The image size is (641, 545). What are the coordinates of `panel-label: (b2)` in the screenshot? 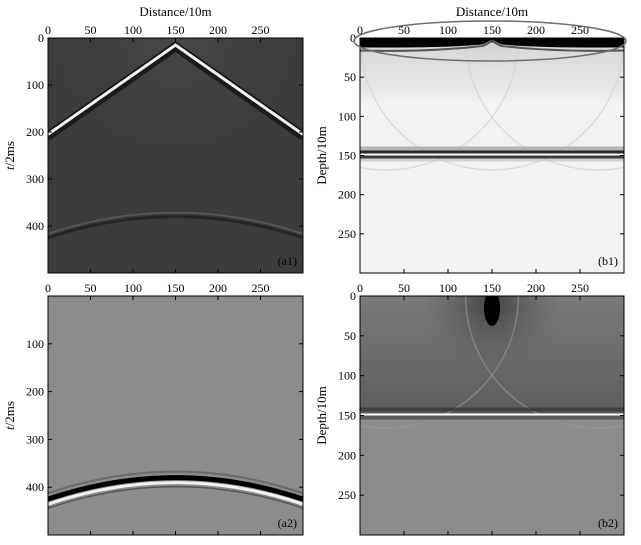 It's located at (608, 523).